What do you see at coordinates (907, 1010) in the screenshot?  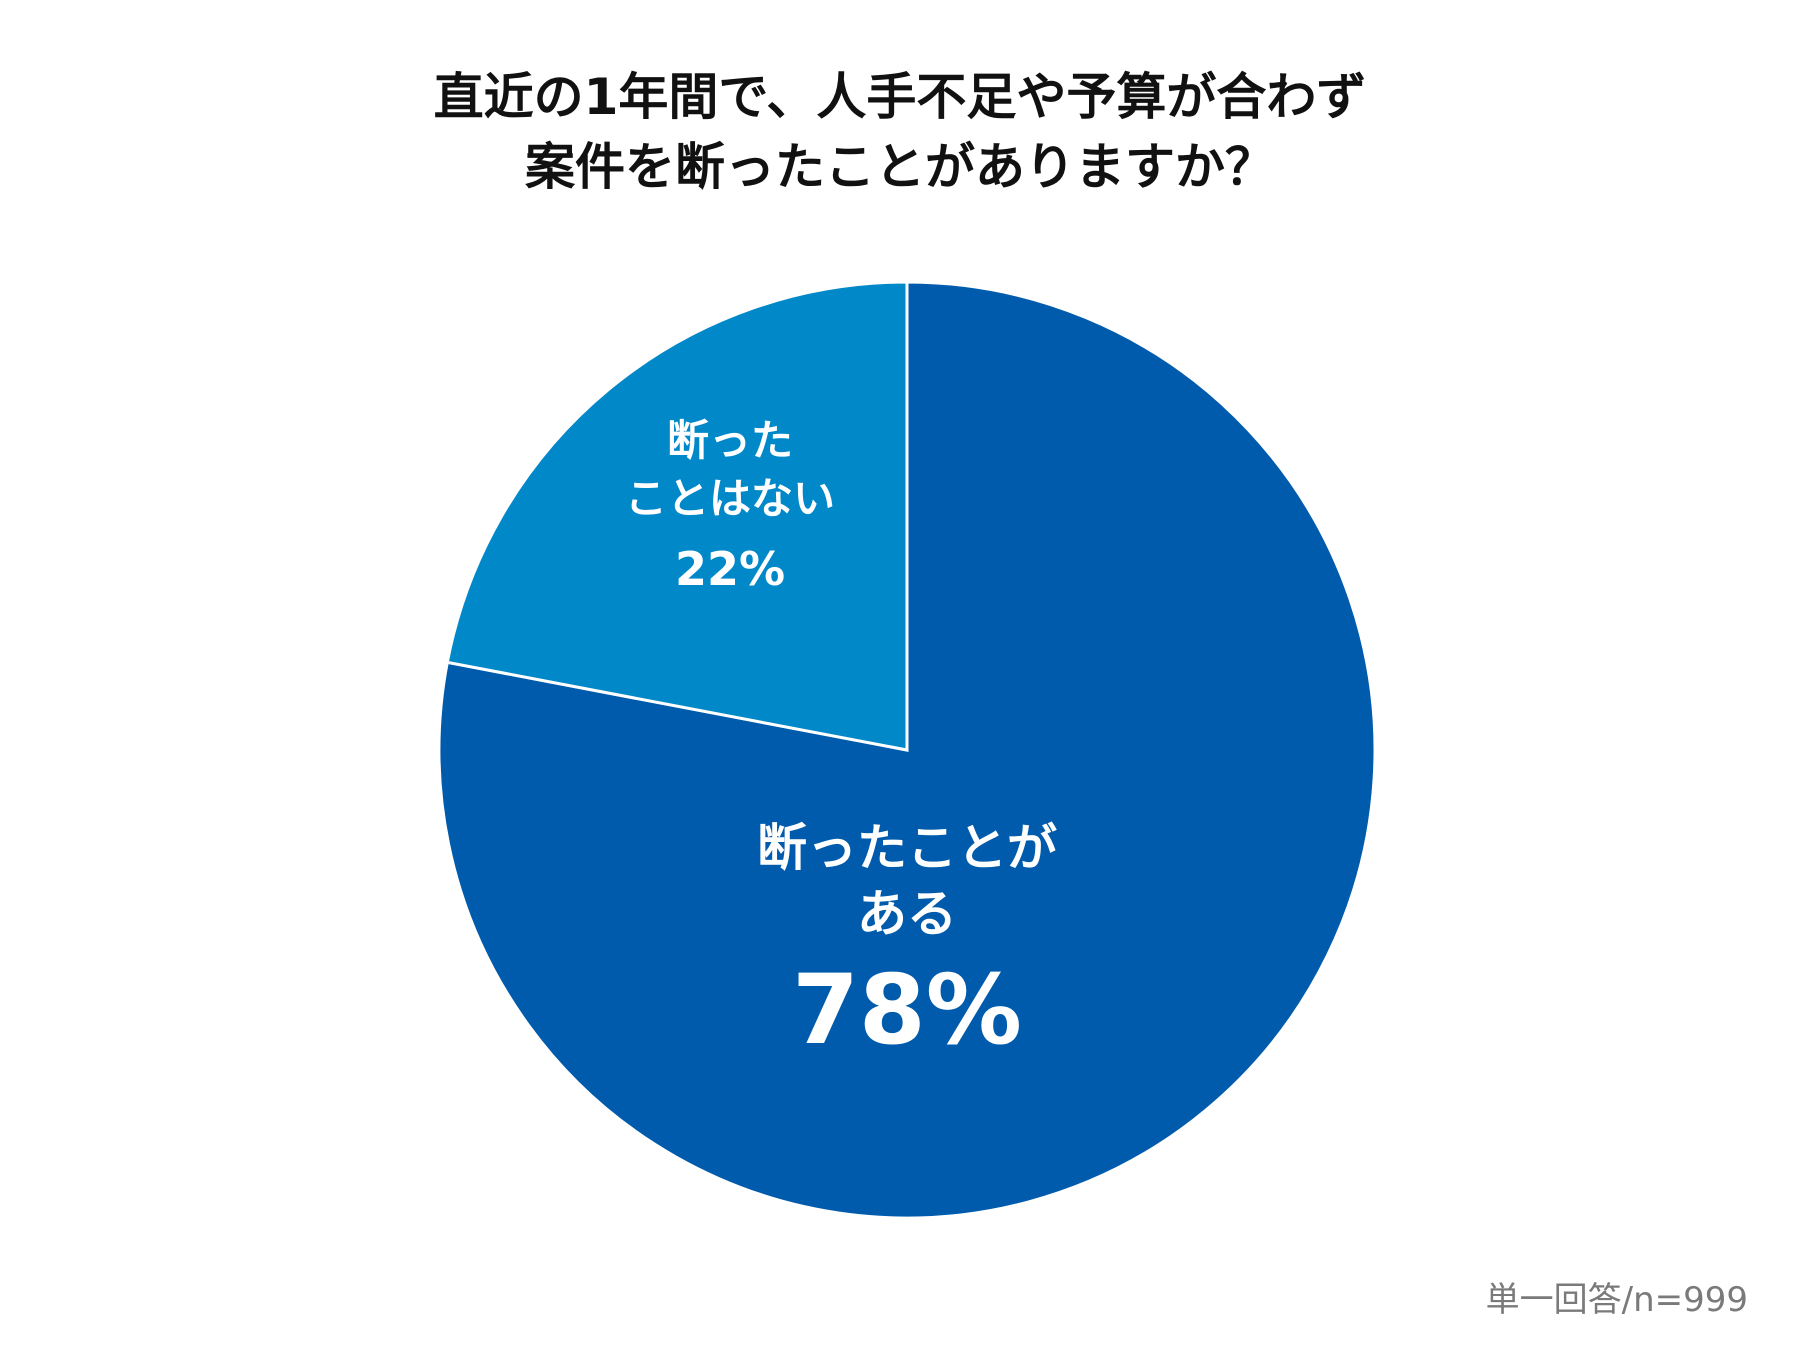 I see `slice-value-label: 78%` at bounding box center [907, 1010].